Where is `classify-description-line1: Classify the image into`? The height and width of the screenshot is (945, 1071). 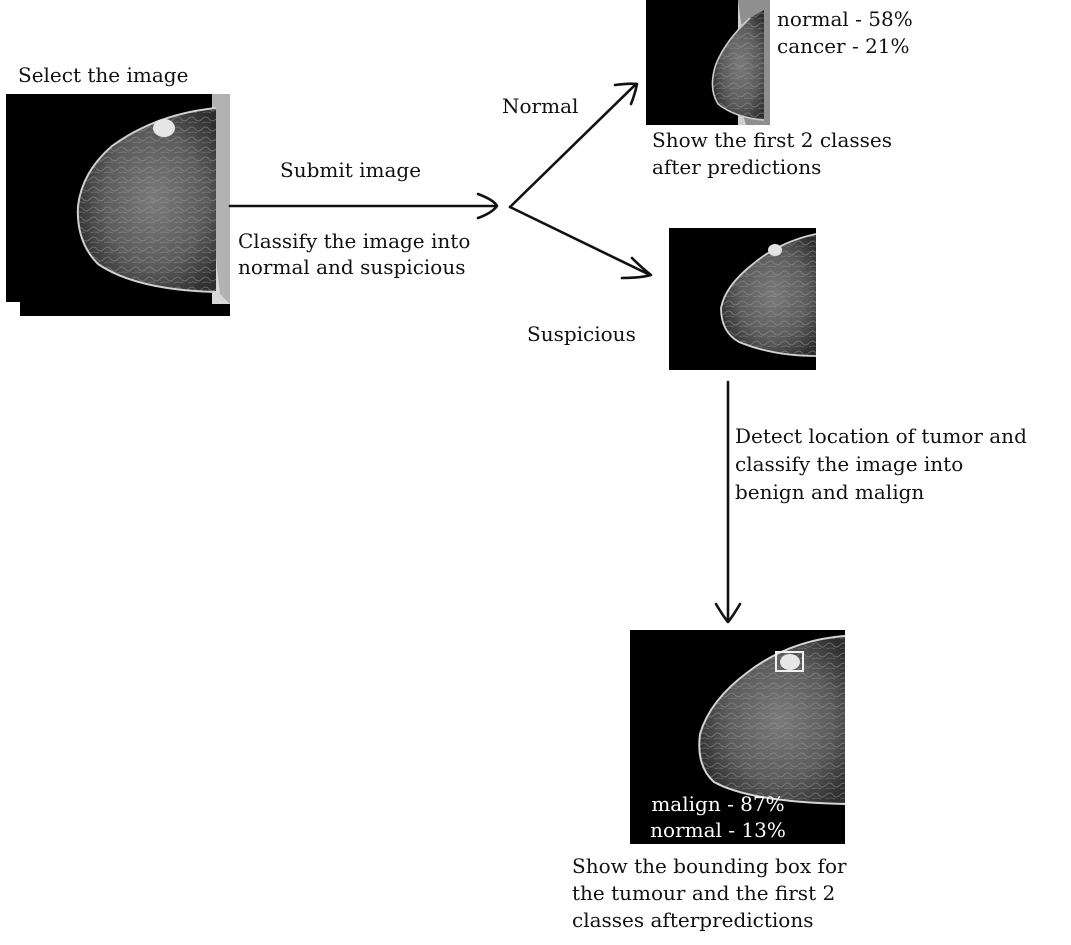
classify-description-line1: Classify the image into is located at coordinates (354, 241).